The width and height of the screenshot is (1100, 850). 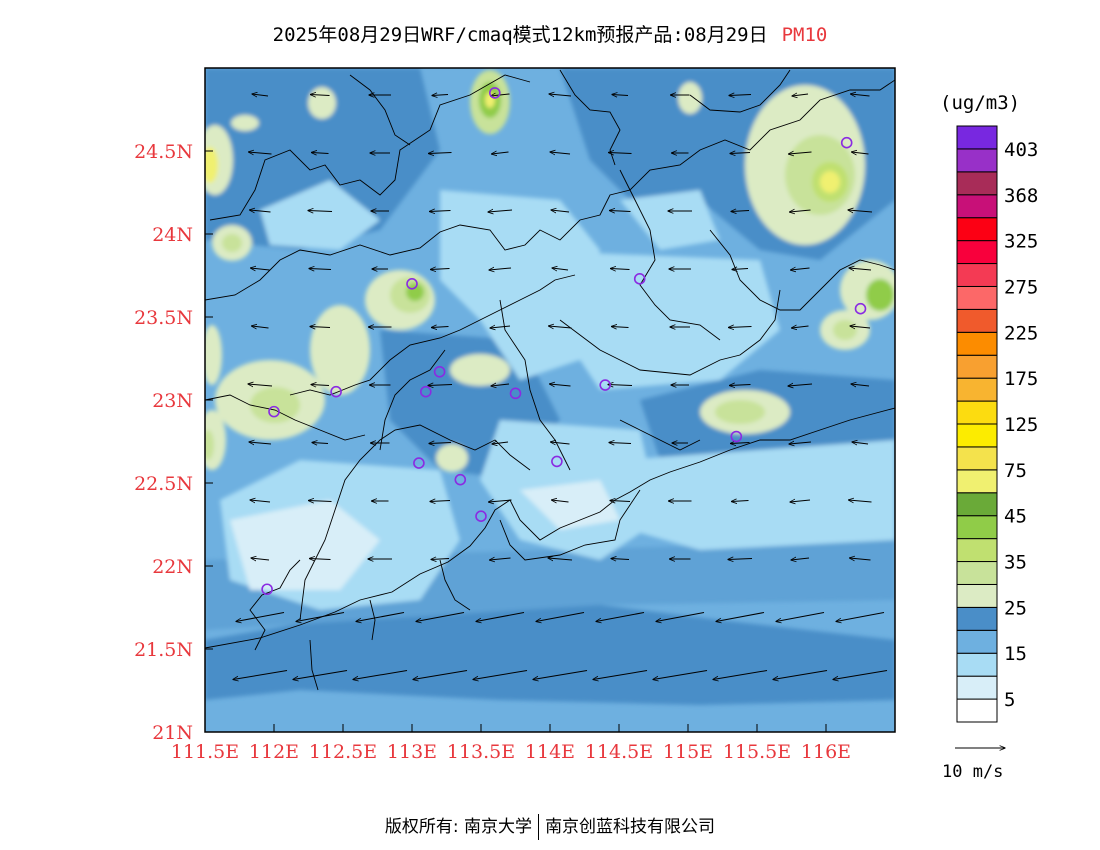 I want to click on species-label: PM10, so click(x=804, y=35).